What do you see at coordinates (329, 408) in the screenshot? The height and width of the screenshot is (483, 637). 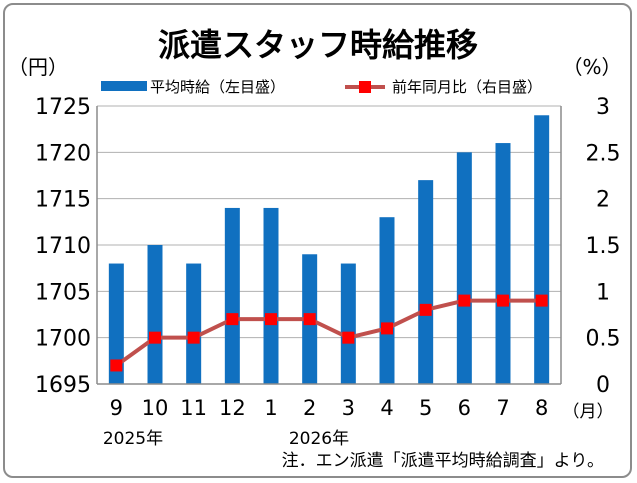 I see `x-axis-ticks: 9 10 11 12 1 2 3 4 5 6 7 8` at bounding box center [329, 408].